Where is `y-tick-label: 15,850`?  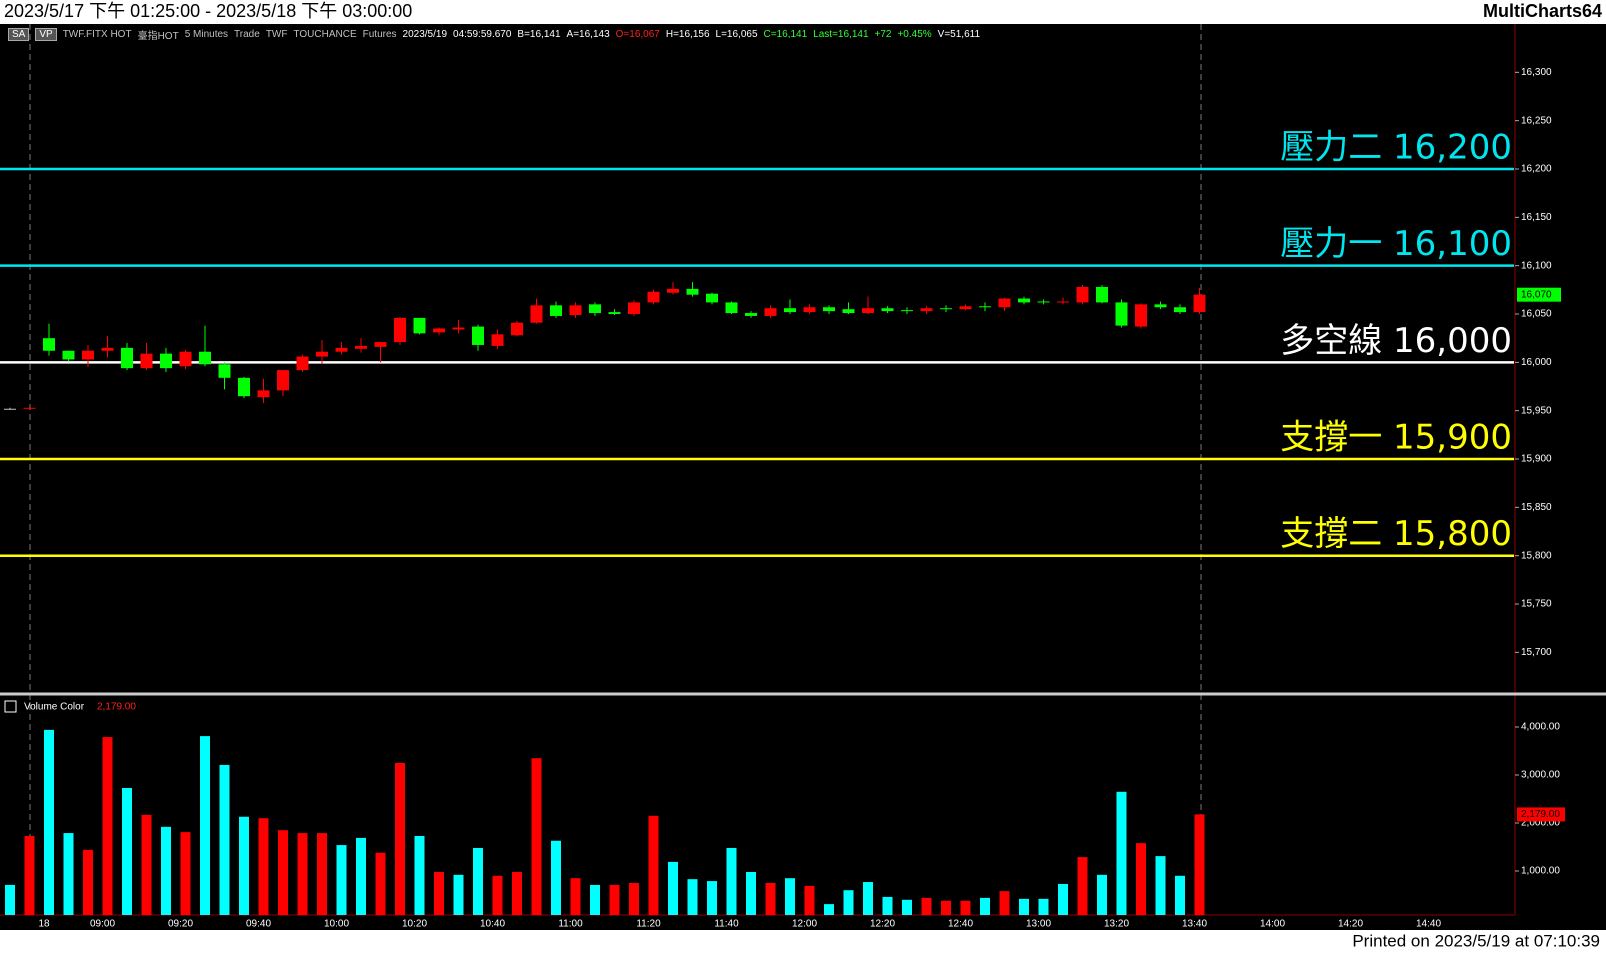
y-tick-label: 15,850 is located at coordinates (1536, 507).